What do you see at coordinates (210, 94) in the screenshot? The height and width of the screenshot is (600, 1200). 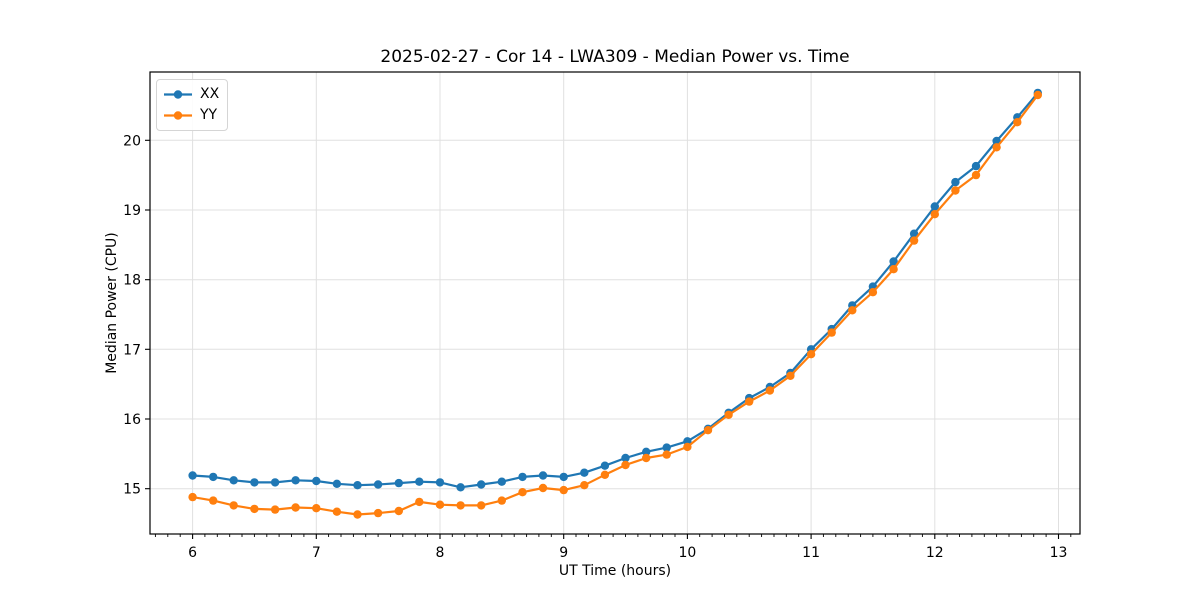 I see `legend-label-xx: XX` at bounding box center [210, 94].